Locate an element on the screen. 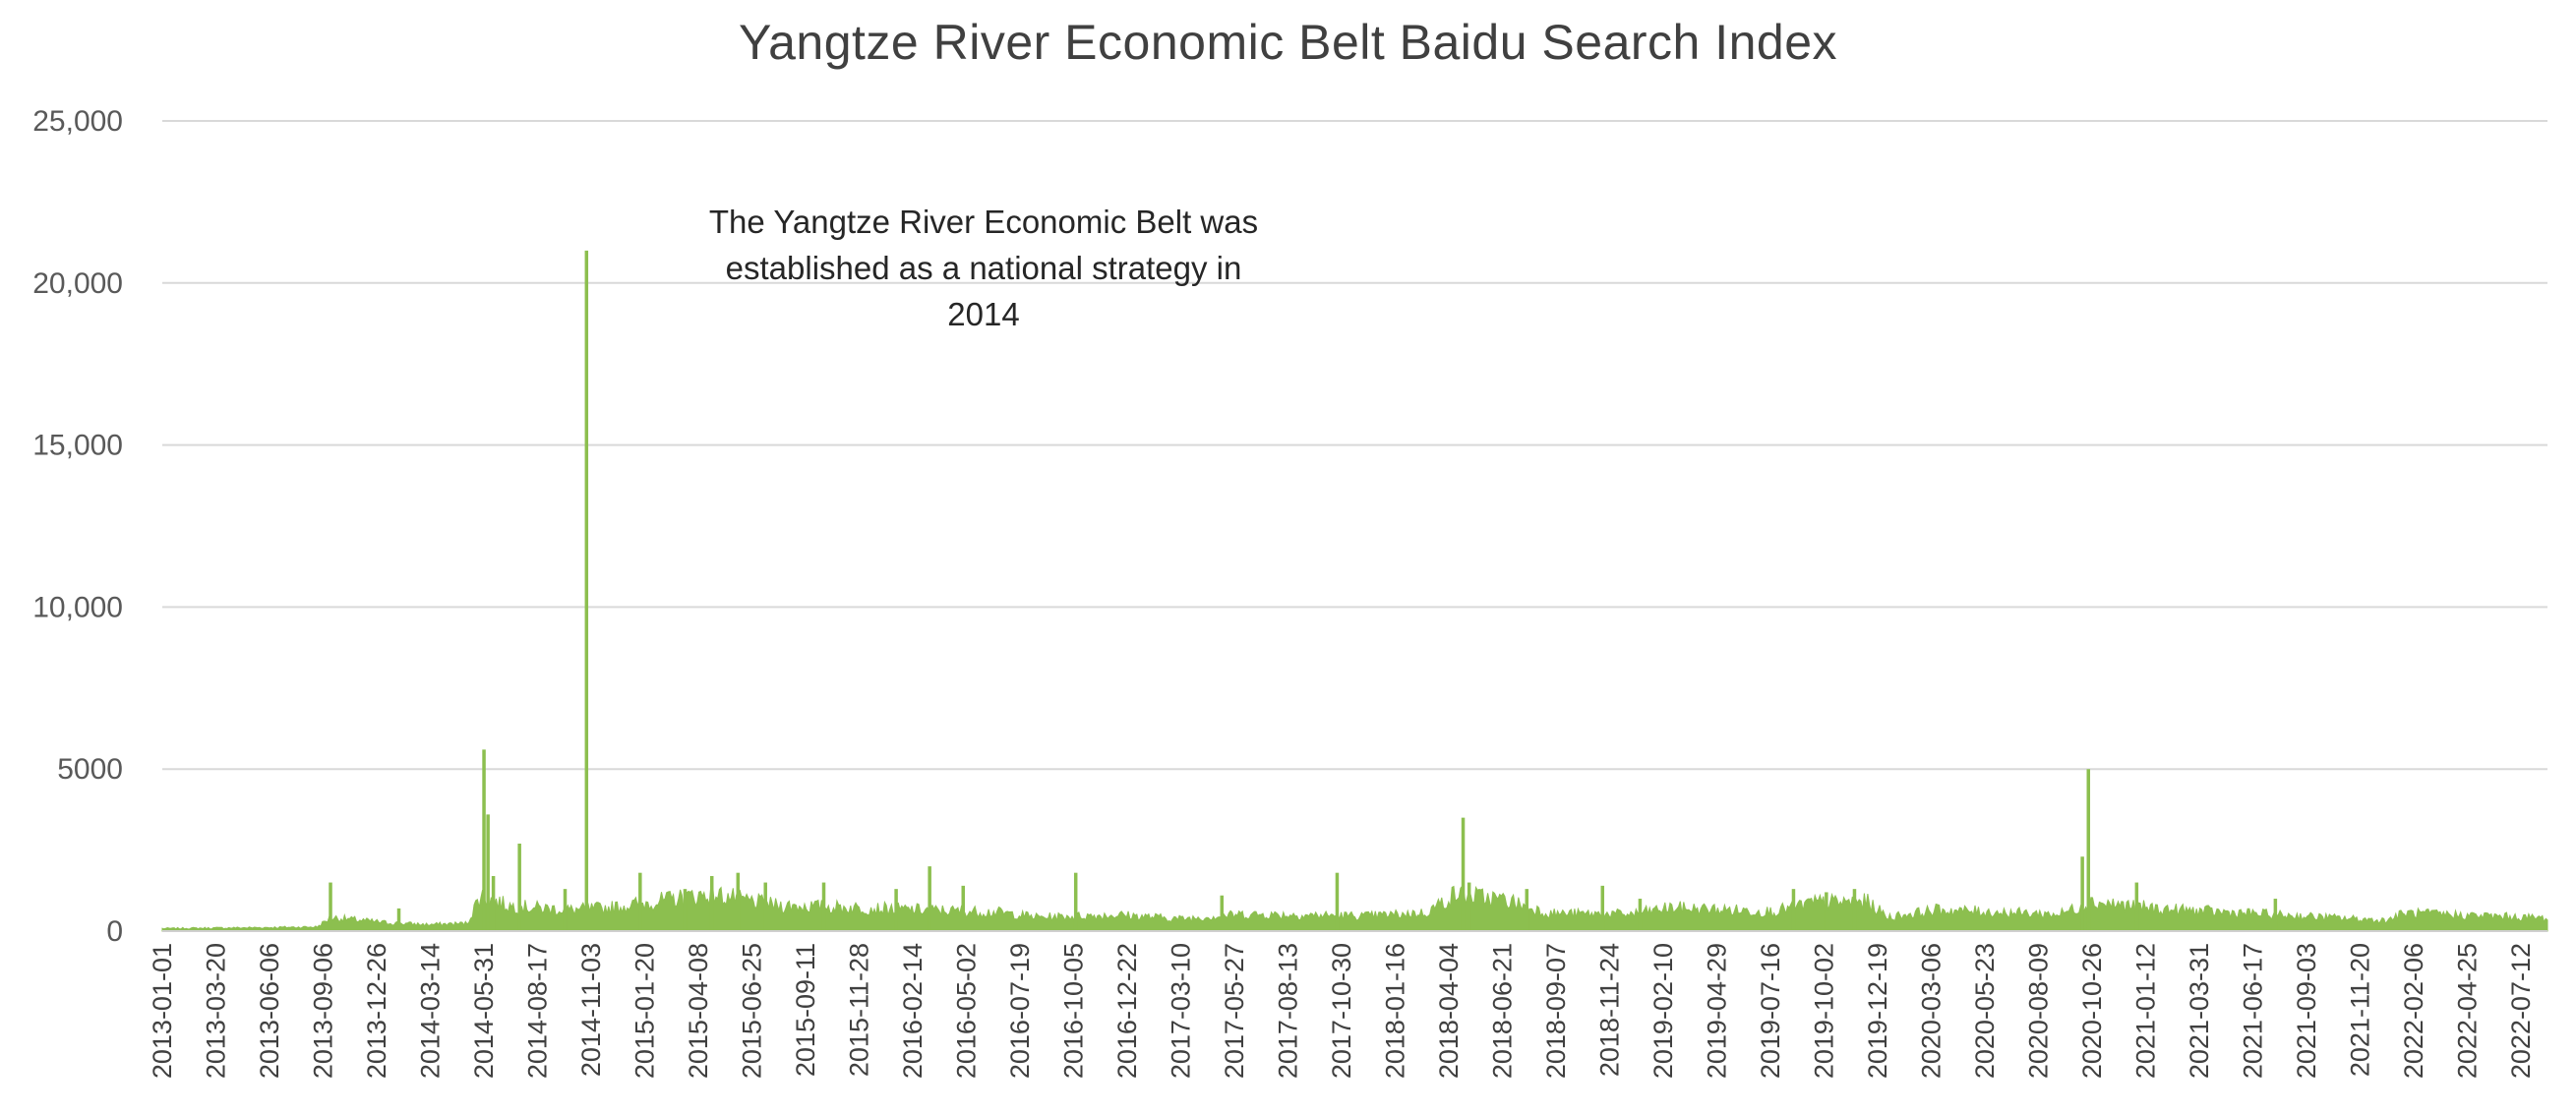 Image resolution: width=2576 pixels, height=1114 pixels. x-tick-label: 2014-08-17 is located at coordinates (538, 1011).